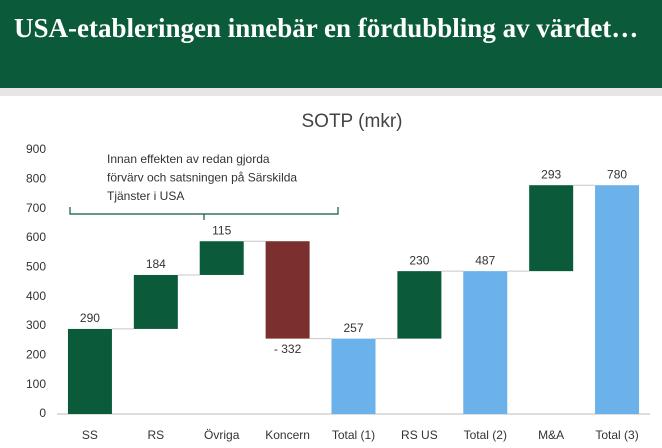  What do you see at coordinates (36, 208) in the screenshot?
I see `y-tick-label: 700` at bounding box center [36, 208].